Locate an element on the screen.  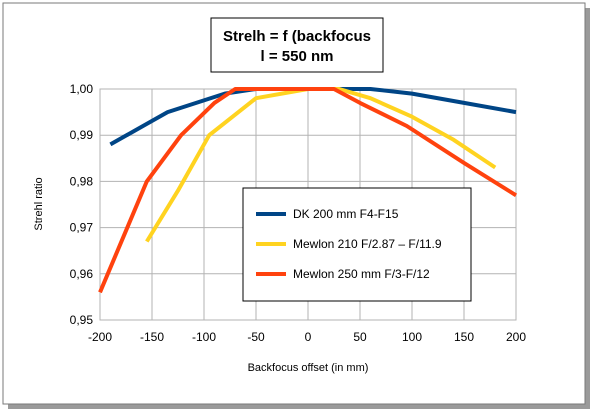
y-axis-ticks: 0,95 0,96 0,97 0,98 0,99 1,00 is located at coordinates (82, 204).